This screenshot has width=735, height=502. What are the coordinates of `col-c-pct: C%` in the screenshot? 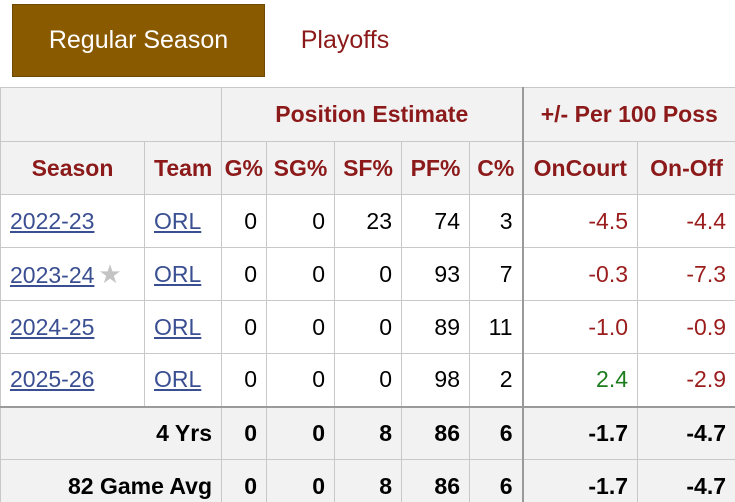 It's located at (496, 168).